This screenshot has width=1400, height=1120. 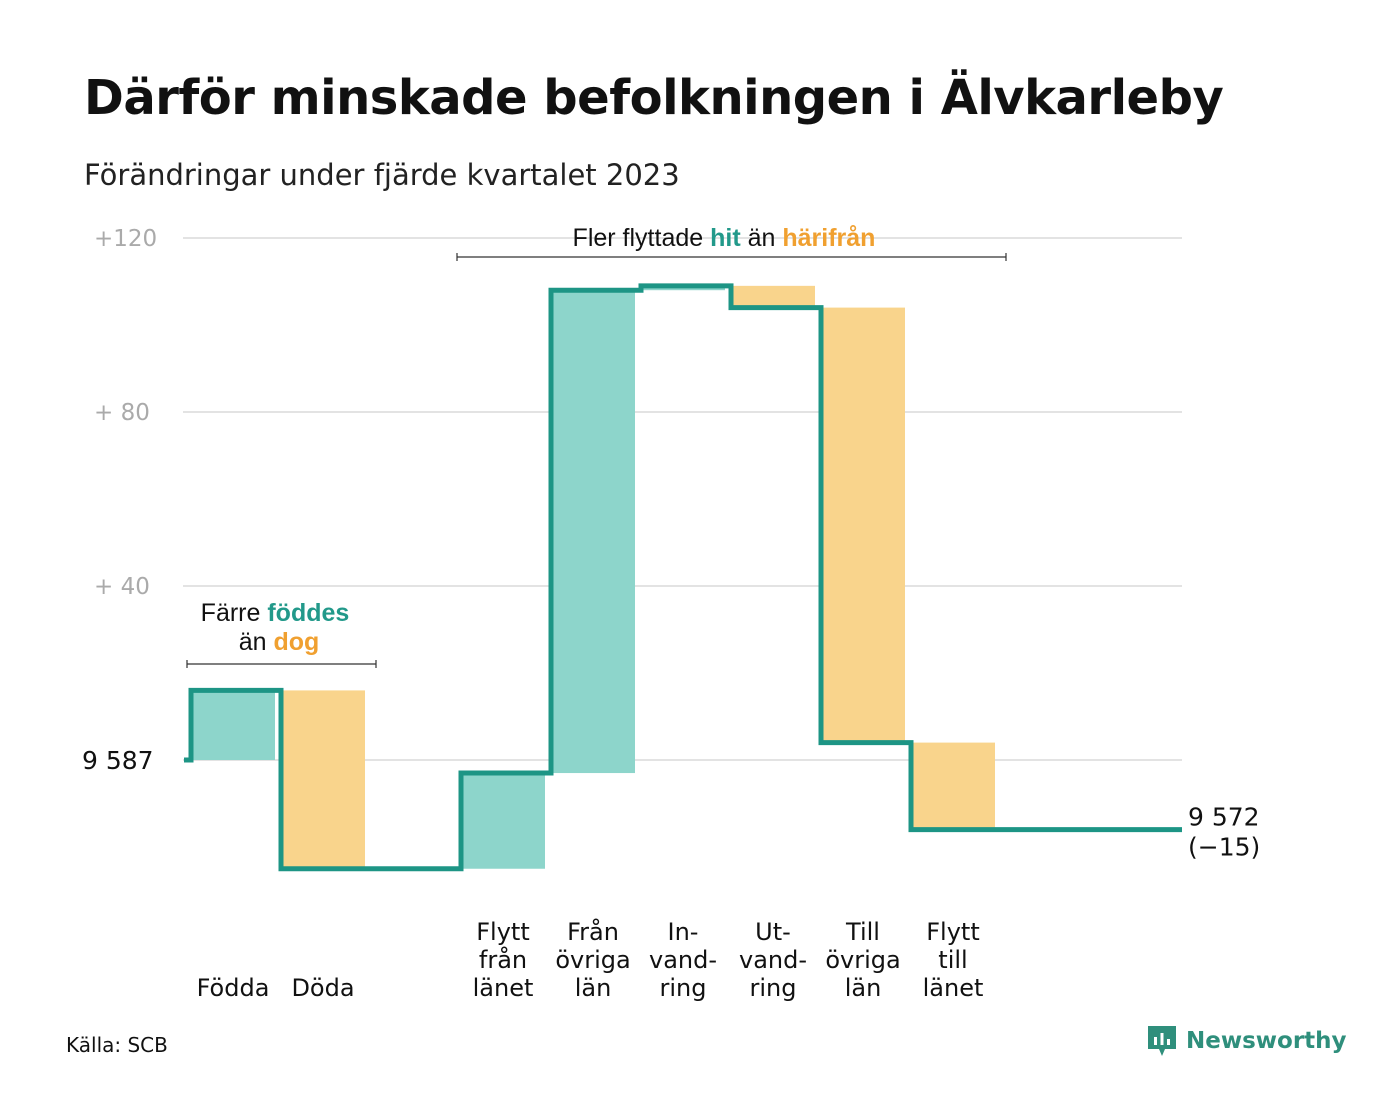 What do you see at coordinates (118, 760) in the screenshot?
I see `baseline-value-label: 9 587` at bounding box center [118, 760].